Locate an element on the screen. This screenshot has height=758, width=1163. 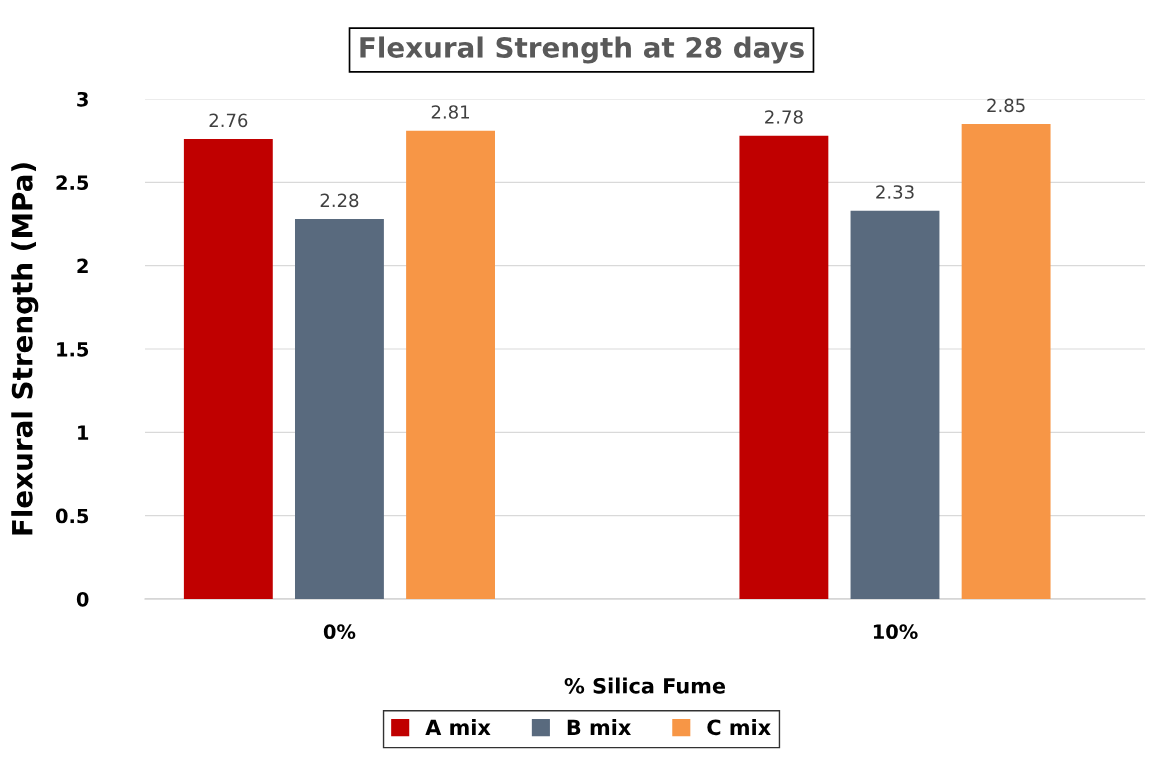
data-label: 2.78 is located at coordinates (784, 117).